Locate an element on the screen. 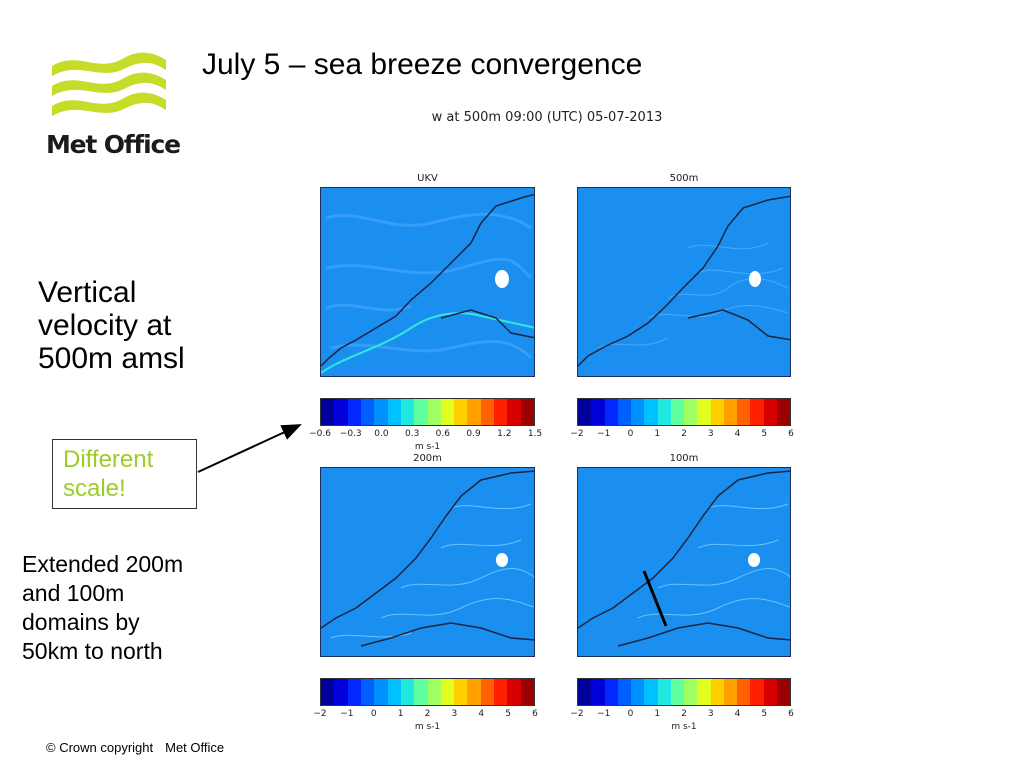 The width and height of the screenshot is (1024, 768). 100m-map is located at coordinates (684, 562).